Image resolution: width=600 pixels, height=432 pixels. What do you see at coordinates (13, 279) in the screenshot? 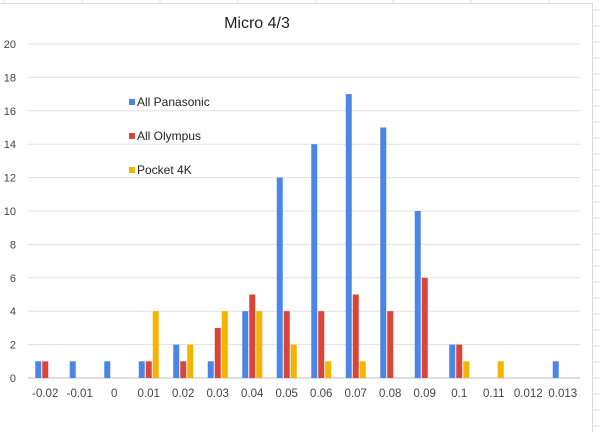
I see `y-tick-label: 6` at bounding box center [13, 279].